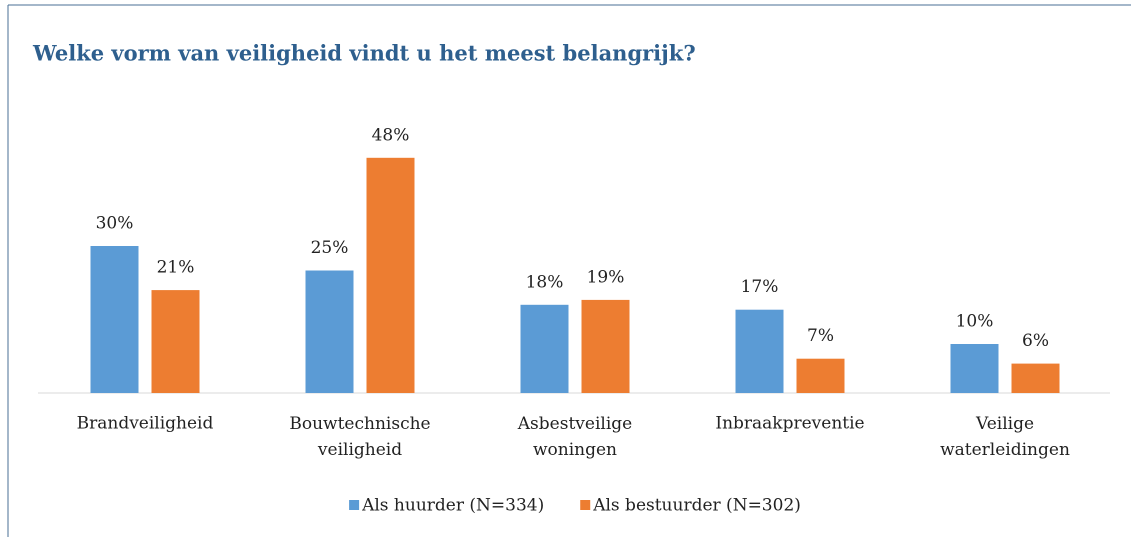 This screenshot has width=1131, height=537. I want to click on x-tick-label: Asbestveilige woningen, so click(574, 437).